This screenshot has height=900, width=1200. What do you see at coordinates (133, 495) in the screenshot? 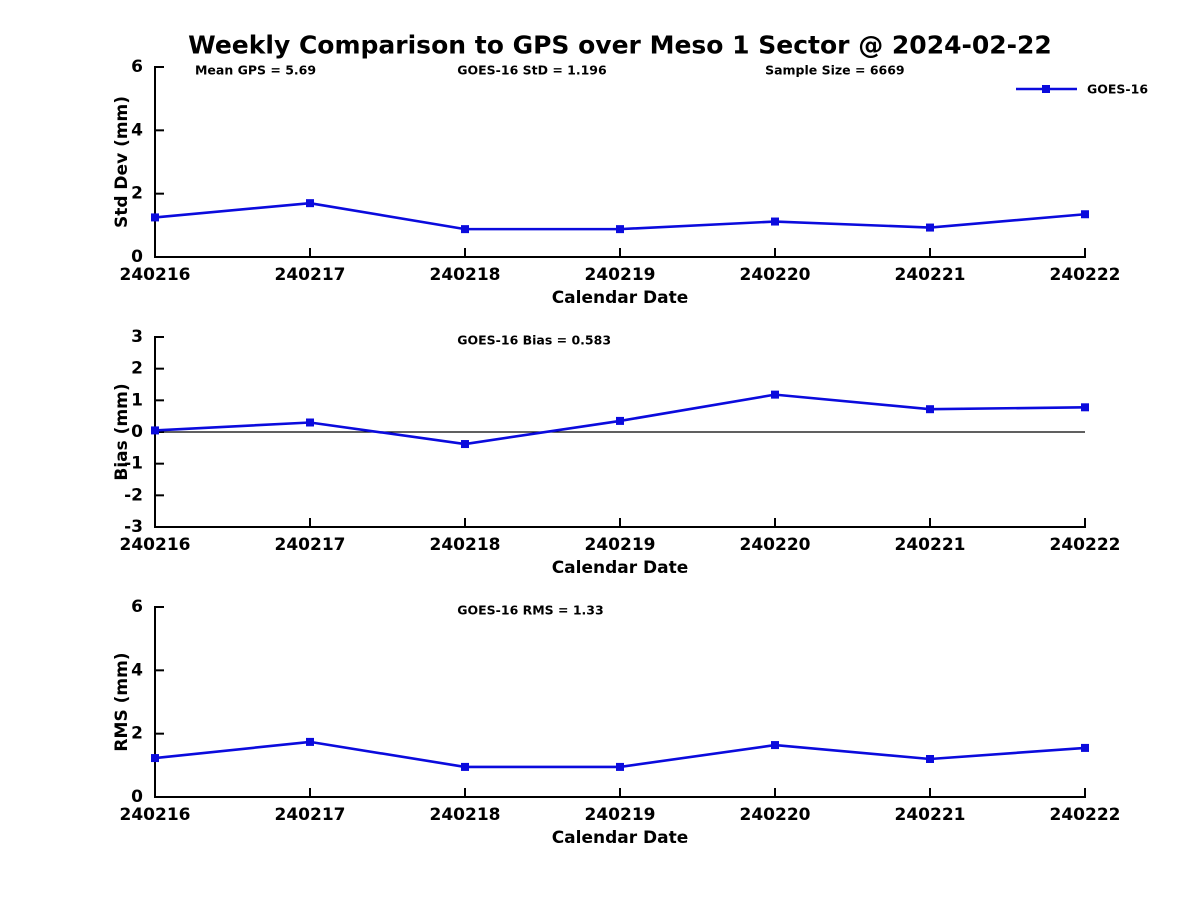
I see `y-tick-label: -2` at bounding box center [133, 495].